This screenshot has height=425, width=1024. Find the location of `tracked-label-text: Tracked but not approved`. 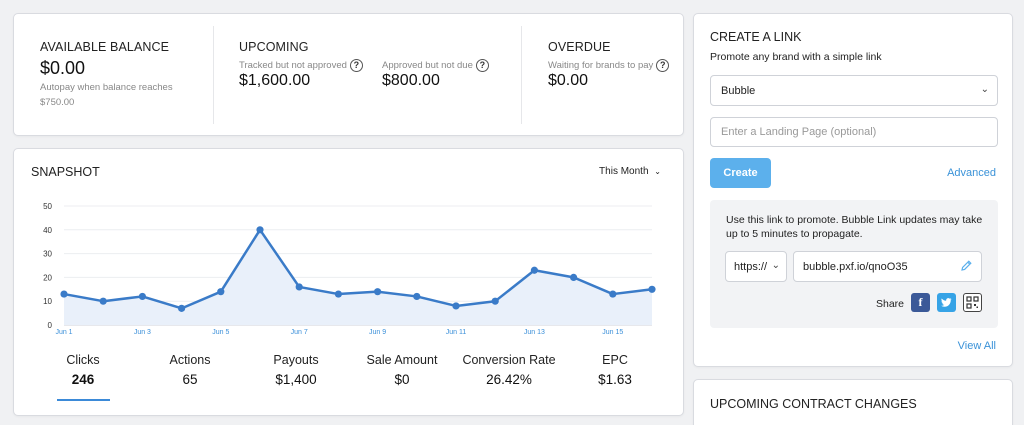

tracked-label-text: Tracked but not approved is located at coordinates (293, 66).